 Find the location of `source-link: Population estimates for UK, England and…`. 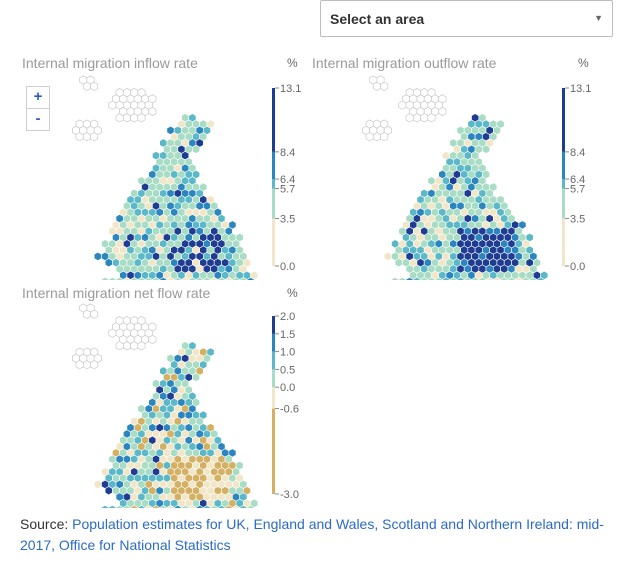

source-link: Population estimates for UK, England and… is located at coordinates (312, 534).